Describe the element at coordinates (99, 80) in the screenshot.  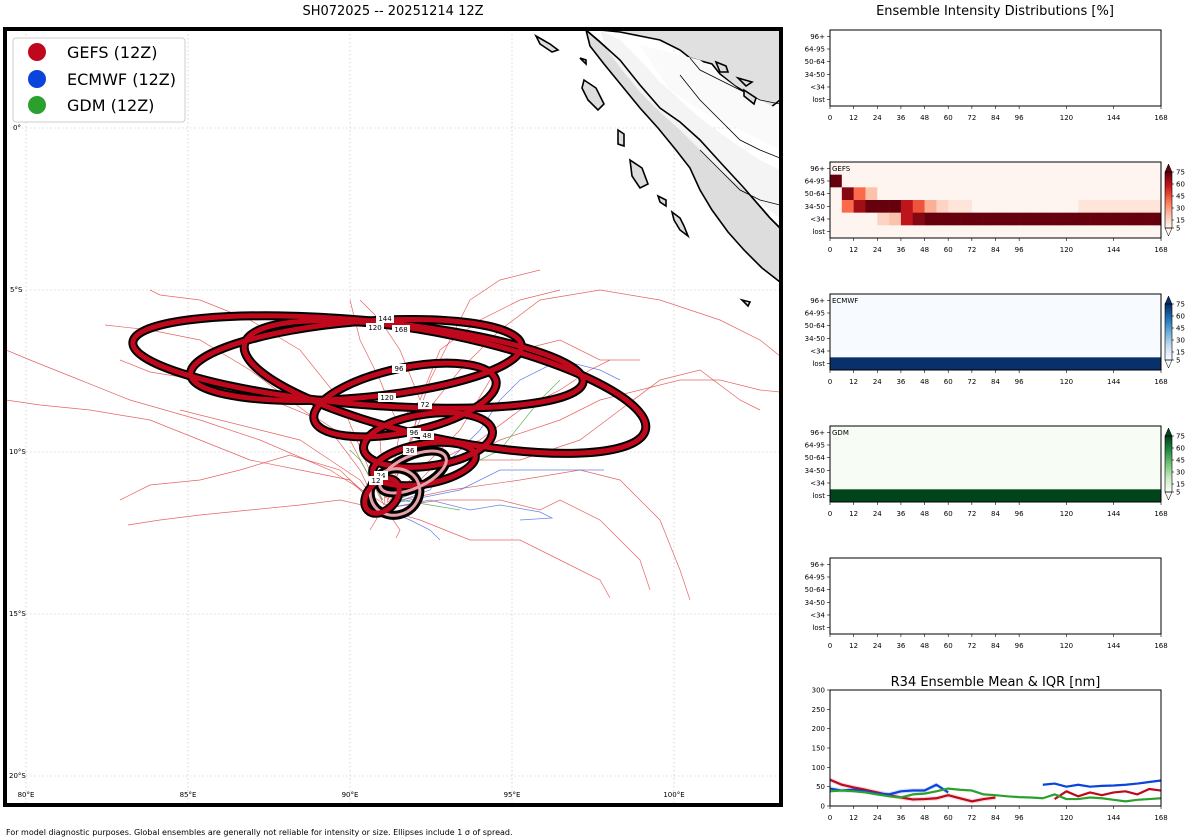
I see `map-legend: GEFS (12Z) ECMWF (12Z) GDM (12Z)` at that location.